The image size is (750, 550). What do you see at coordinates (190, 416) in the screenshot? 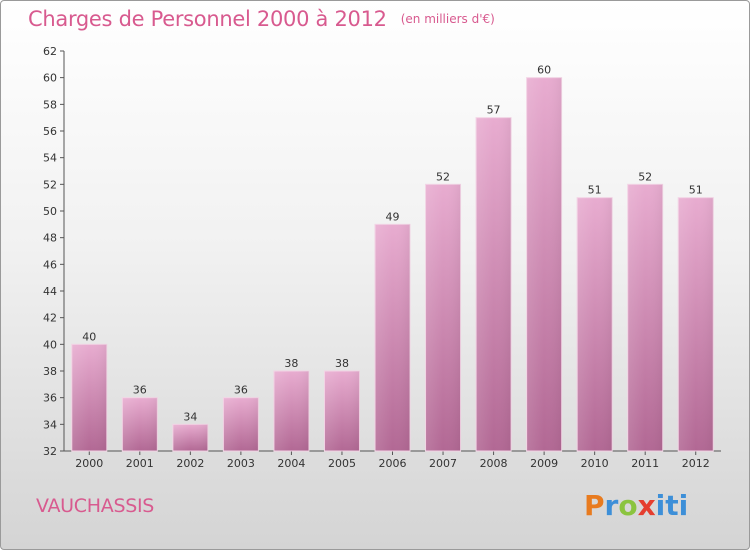
I see `data-label-2002: 34` at bounding box center [190, 416].